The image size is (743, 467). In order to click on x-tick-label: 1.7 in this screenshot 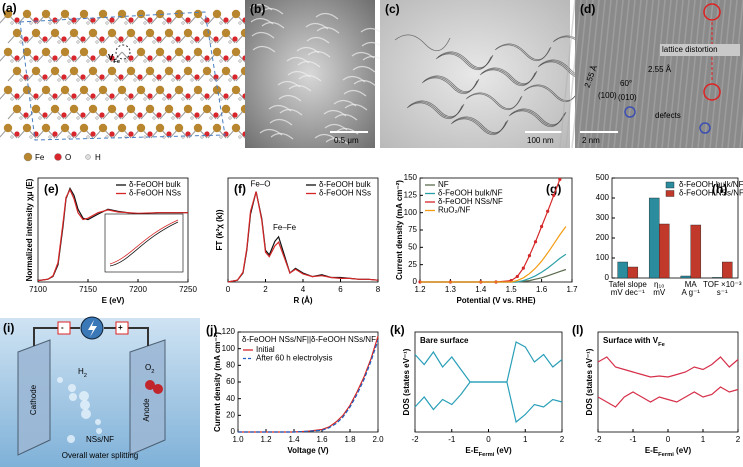, I will do `click(572, 289)`.